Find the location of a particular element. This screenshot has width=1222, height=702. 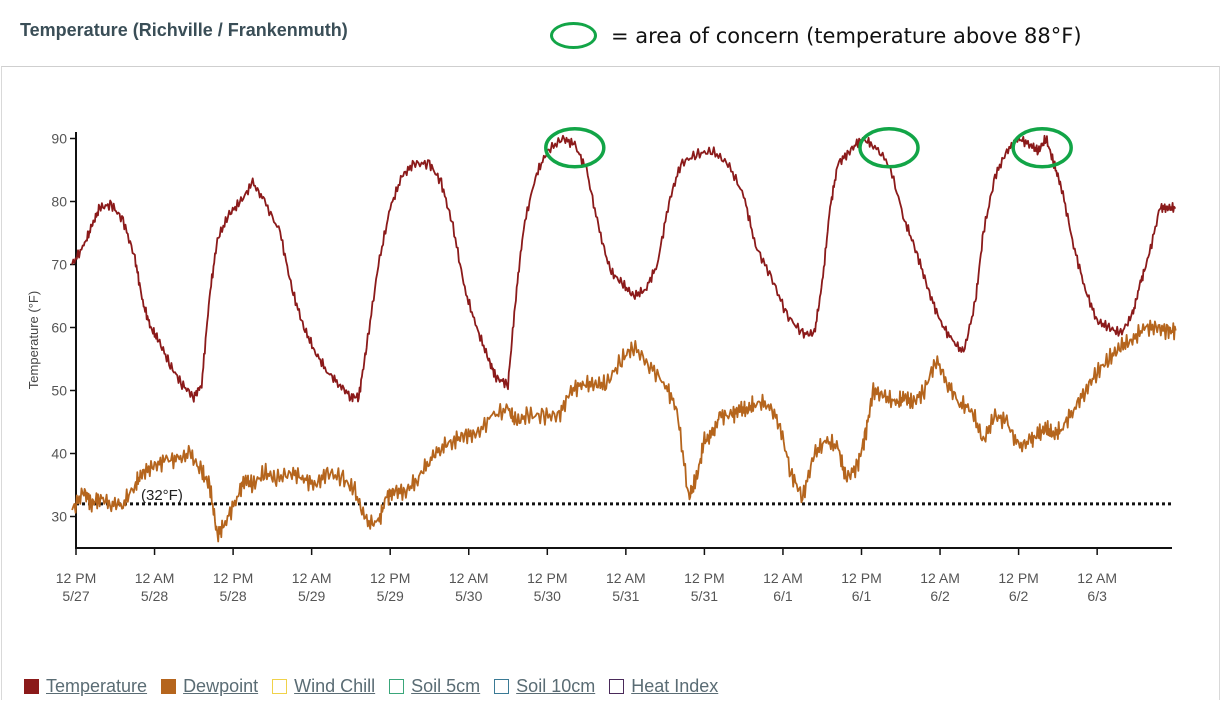

legend-item-dewpoint: Dewpoint is located at coordinates (209, 686).